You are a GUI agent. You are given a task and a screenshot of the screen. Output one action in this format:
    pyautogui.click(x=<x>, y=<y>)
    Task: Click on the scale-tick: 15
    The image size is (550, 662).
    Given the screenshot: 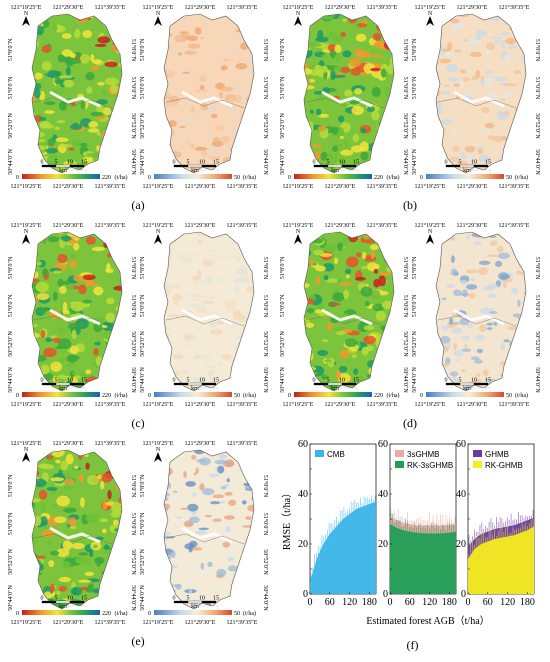 What is the action you would take?
    pyautogui.click(x=488, y=163)
    